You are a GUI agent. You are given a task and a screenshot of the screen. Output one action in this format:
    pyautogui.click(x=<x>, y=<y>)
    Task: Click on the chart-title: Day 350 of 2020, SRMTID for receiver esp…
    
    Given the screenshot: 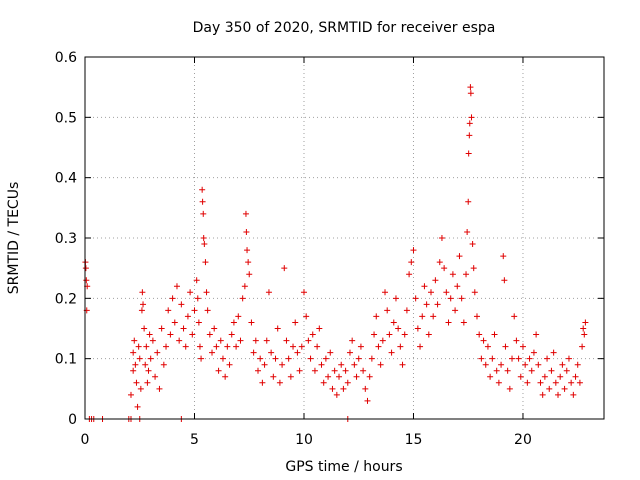 What is the action you would take?
    pyautogui.click(x=344, y=28)
    